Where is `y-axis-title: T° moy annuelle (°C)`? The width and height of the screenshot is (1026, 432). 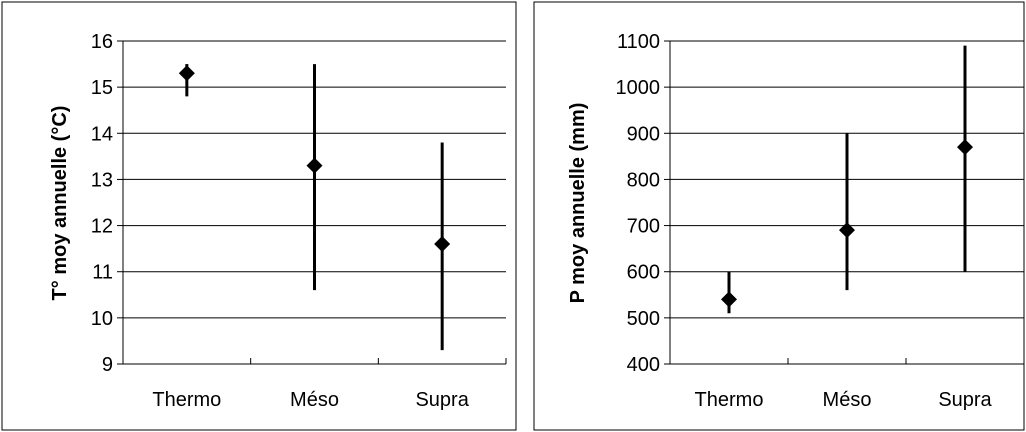
y-axis-title: T° moy annuelle (°C) is located at coordinates (60, 203).